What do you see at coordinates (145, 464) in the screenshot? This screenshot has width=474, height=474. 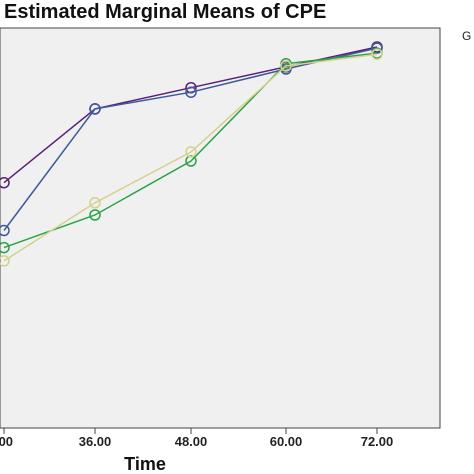 I see `x-axis-label: Time` at bounding box center [145, 464].